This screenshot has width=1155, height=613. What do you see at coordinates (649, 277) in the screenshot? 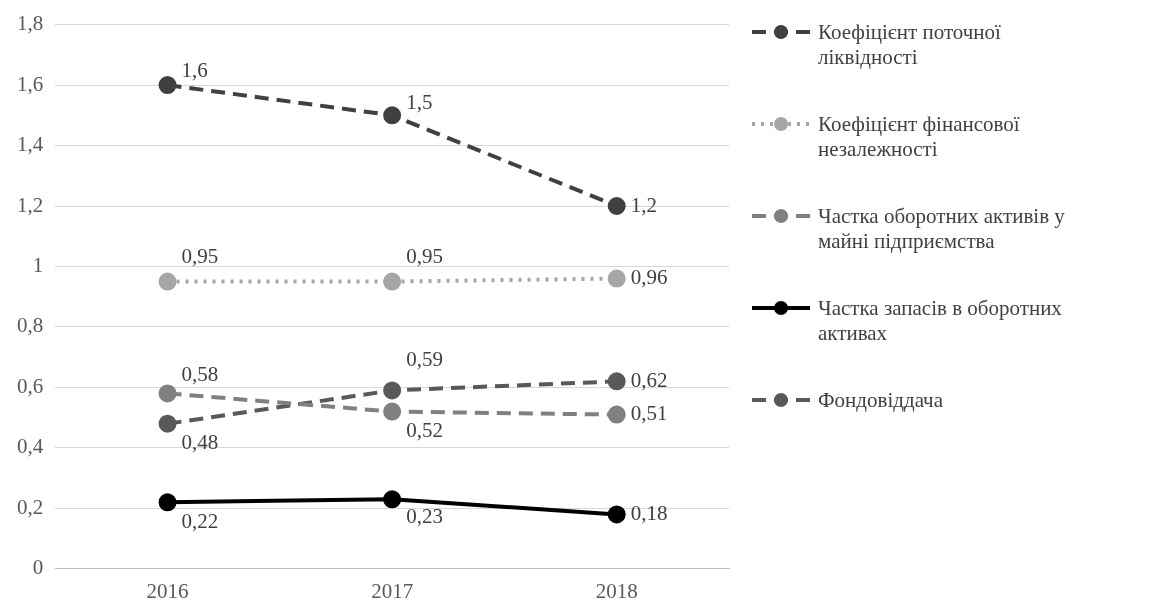
I see `data-label: 0,96` at bounding box center [649, 277].